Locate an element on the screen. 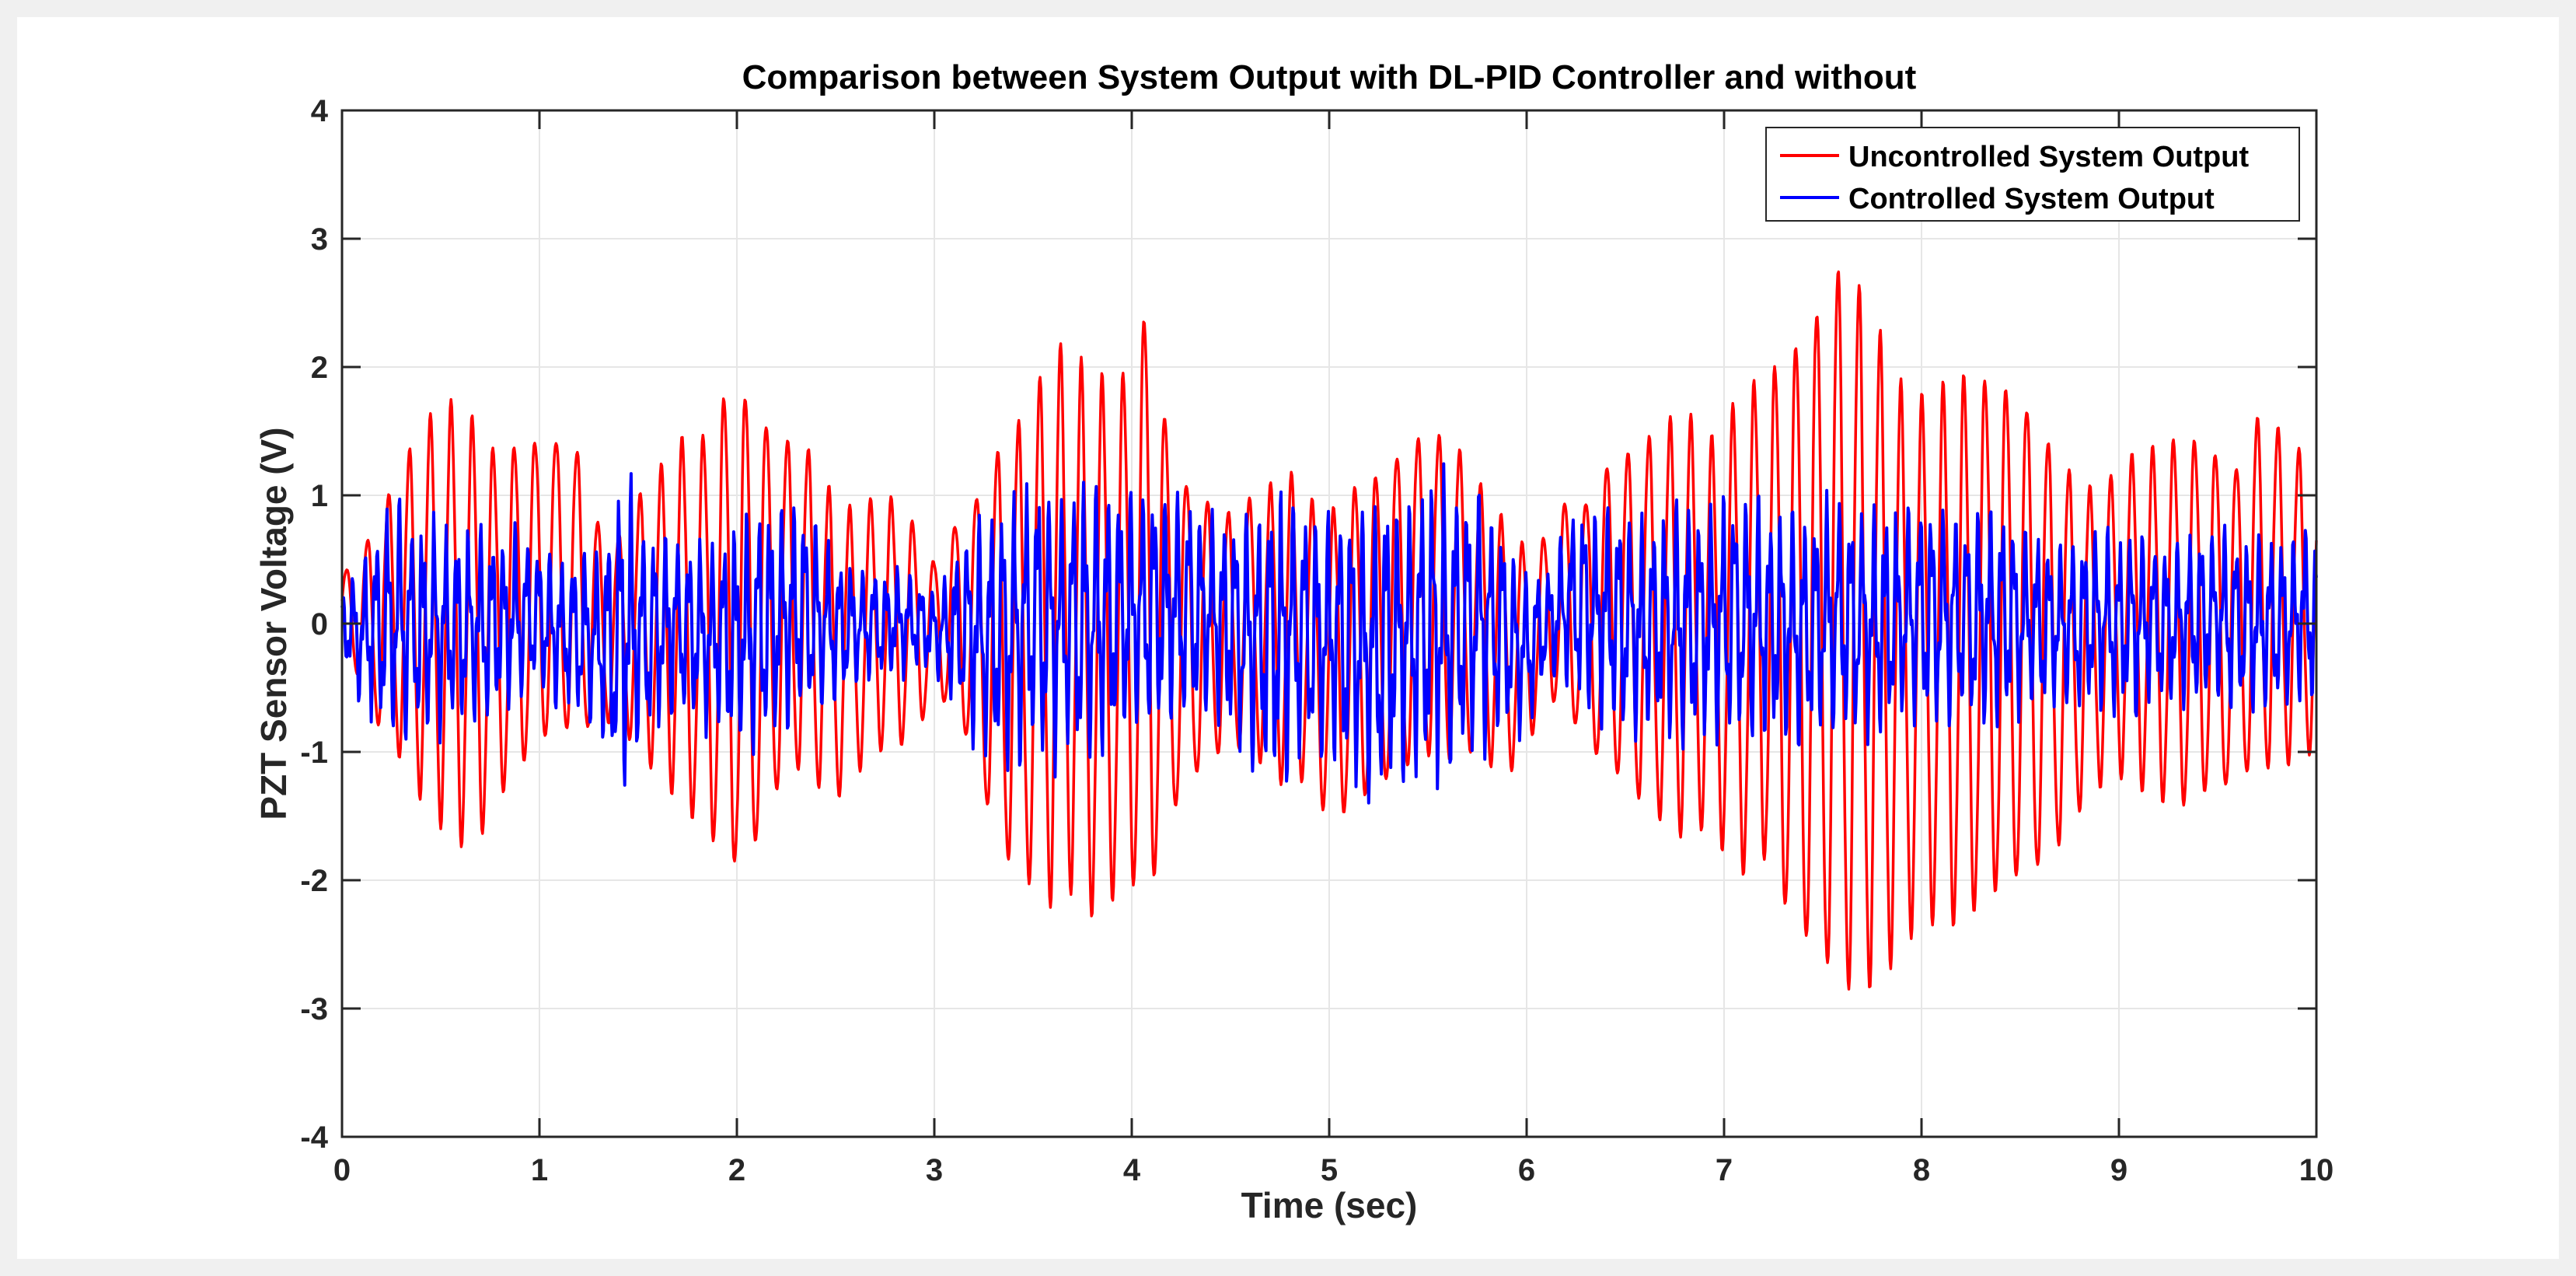 The width and height of the screenshot is (2576, 1276). y-tick-label: 1 is located at coordinates (320, 496).